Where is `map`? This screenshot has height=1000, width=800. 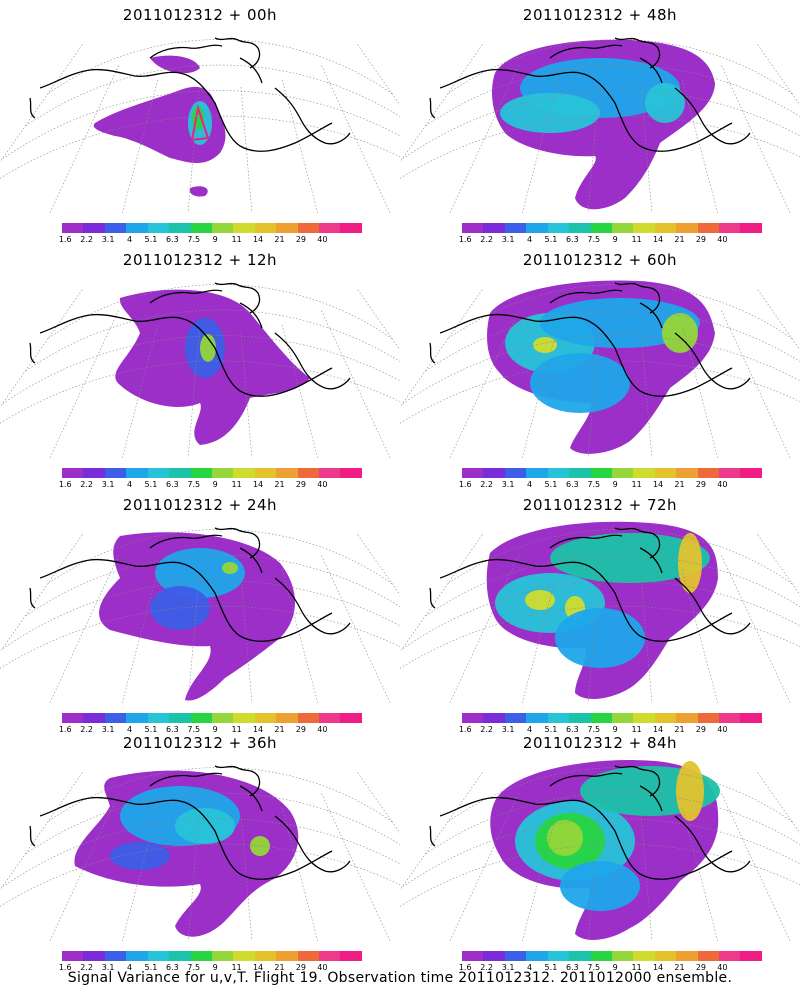
map is located at coordinates (200, 370).